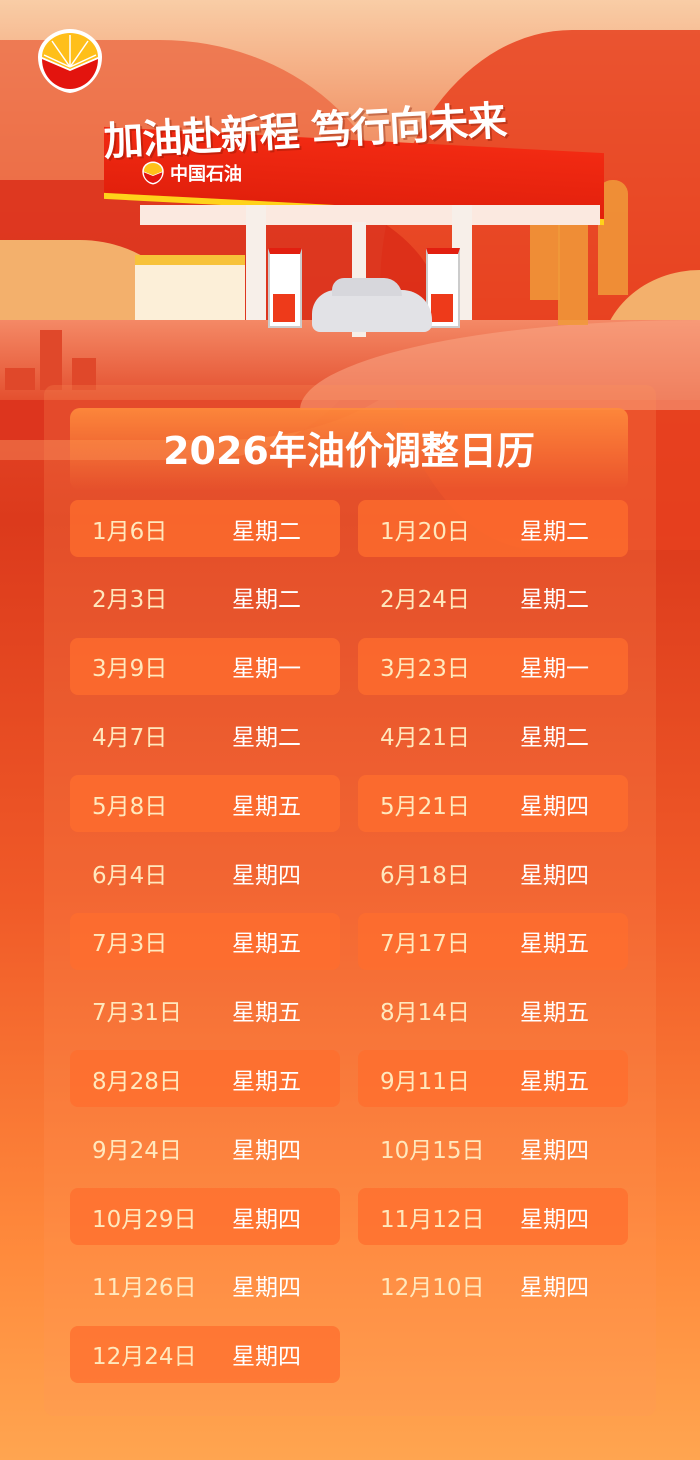  What do you see at coordinates (493, 1216) in the screenshot?
I see `calendar-entry: 11月12日 星期四` at bounding box center [493, 1216].